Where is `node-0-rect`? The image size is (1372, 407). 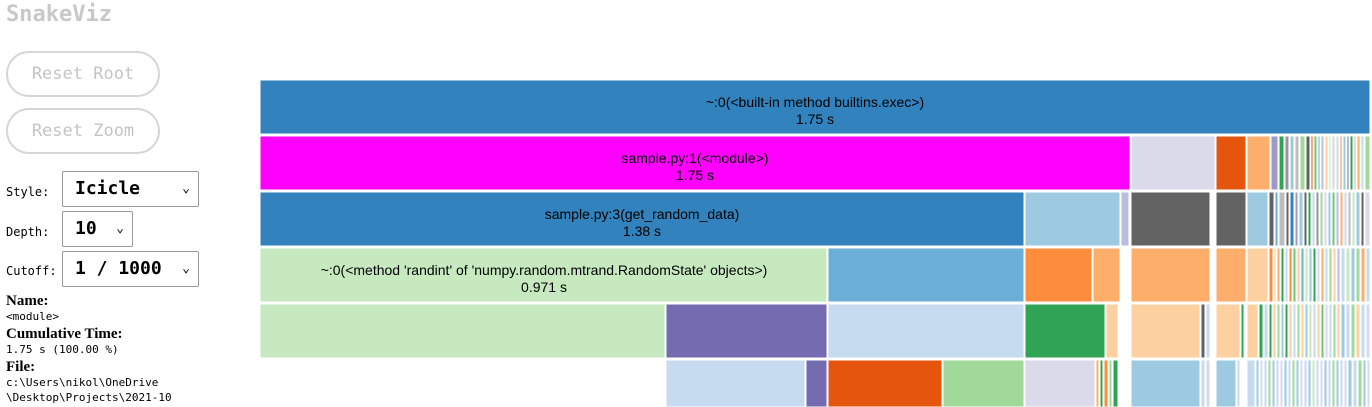 node-0-rect is located at coordinates (815, 107).